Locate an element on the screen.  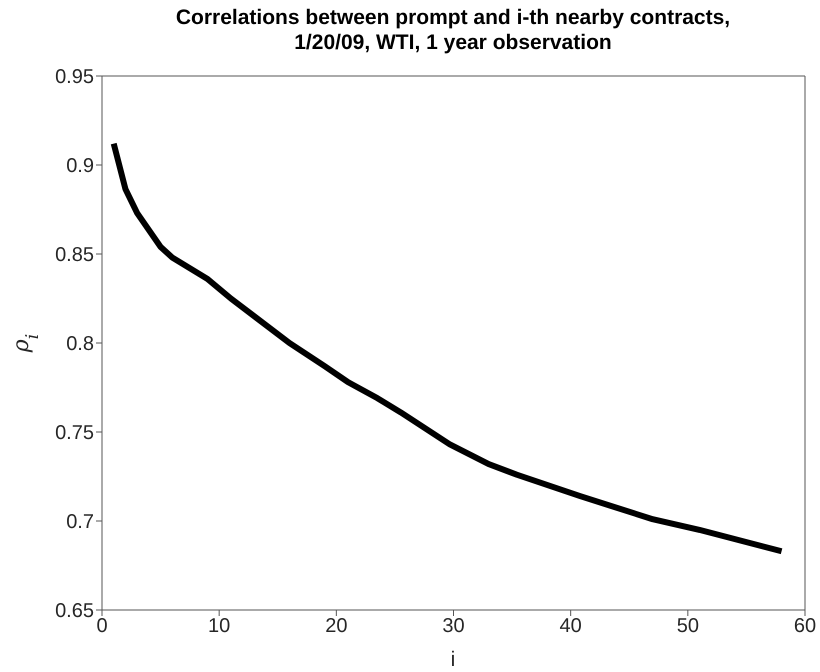
x-tick-label: 30 is located at coordinates (453, 626).